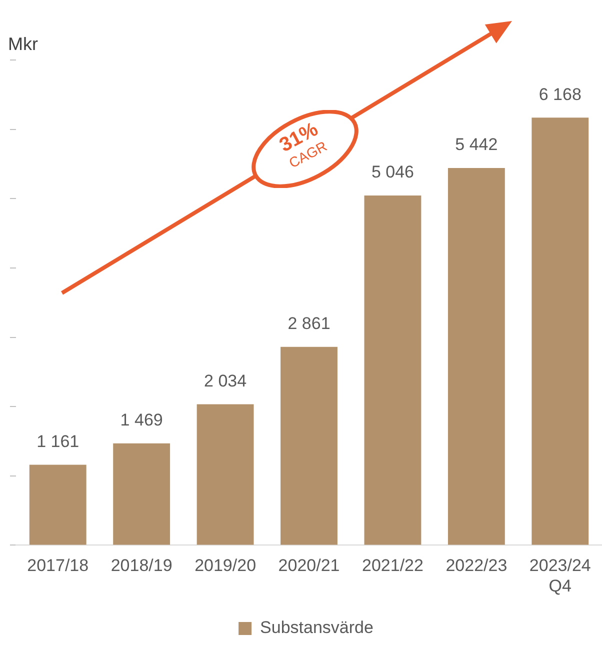 The height and width of the screenshot is (657, 602). What do you see at coordinates (225, 566) in the screenshot?
I see `x-tick-label: 2019/20` at bounding box center [225, 566].